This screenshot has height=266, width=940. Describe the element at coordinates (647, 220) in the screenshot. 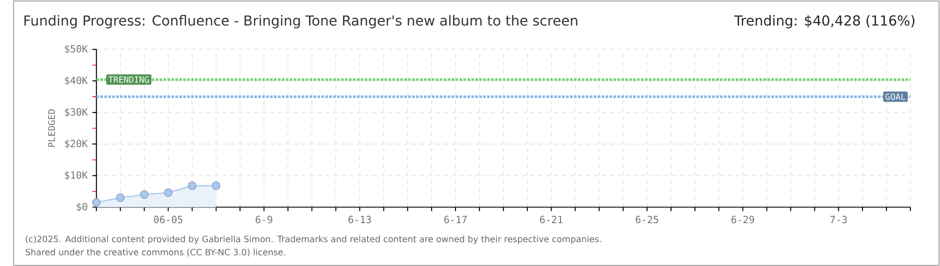

I see `x-tick-label: 6-25` at that location.